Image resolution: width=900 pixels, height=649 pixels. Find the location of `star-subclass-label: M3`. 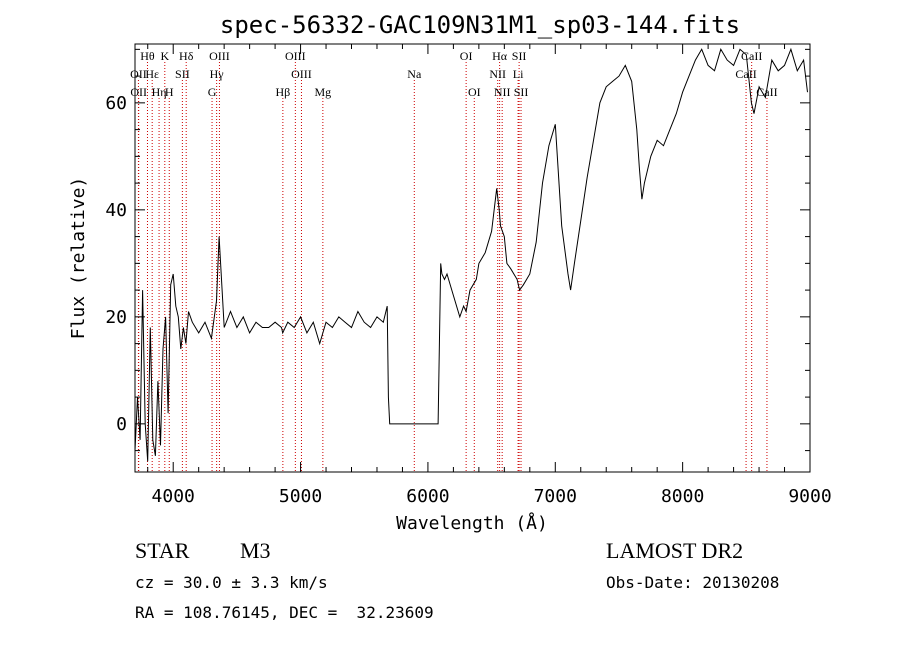

star-subclass-label: M3 is located at coordinates (255, 550).